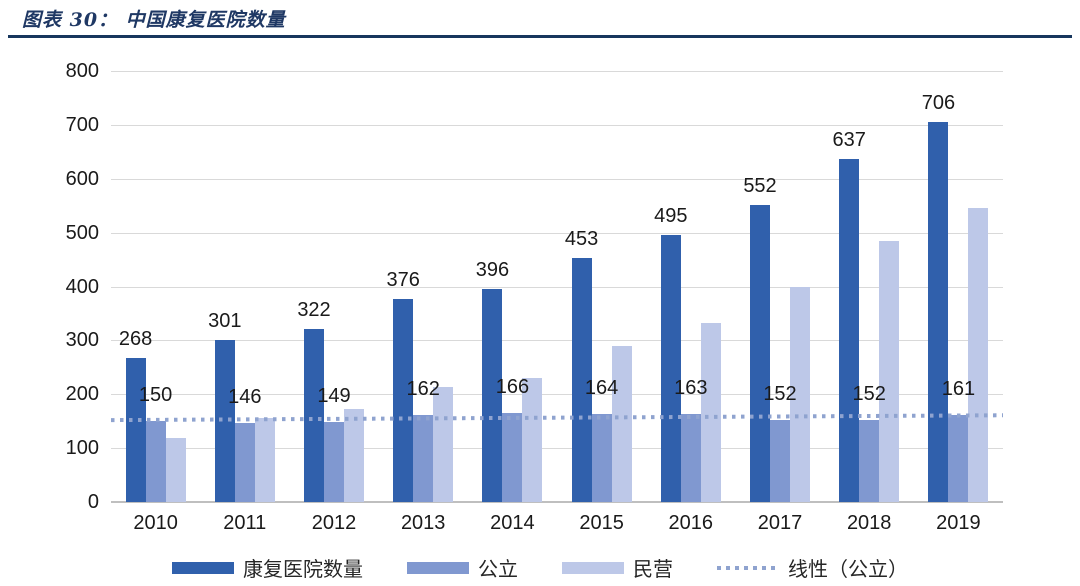  Describe the element at coordinates (958, 389) in the screenshot. I see `data-label-public-2019: 161` at that location.